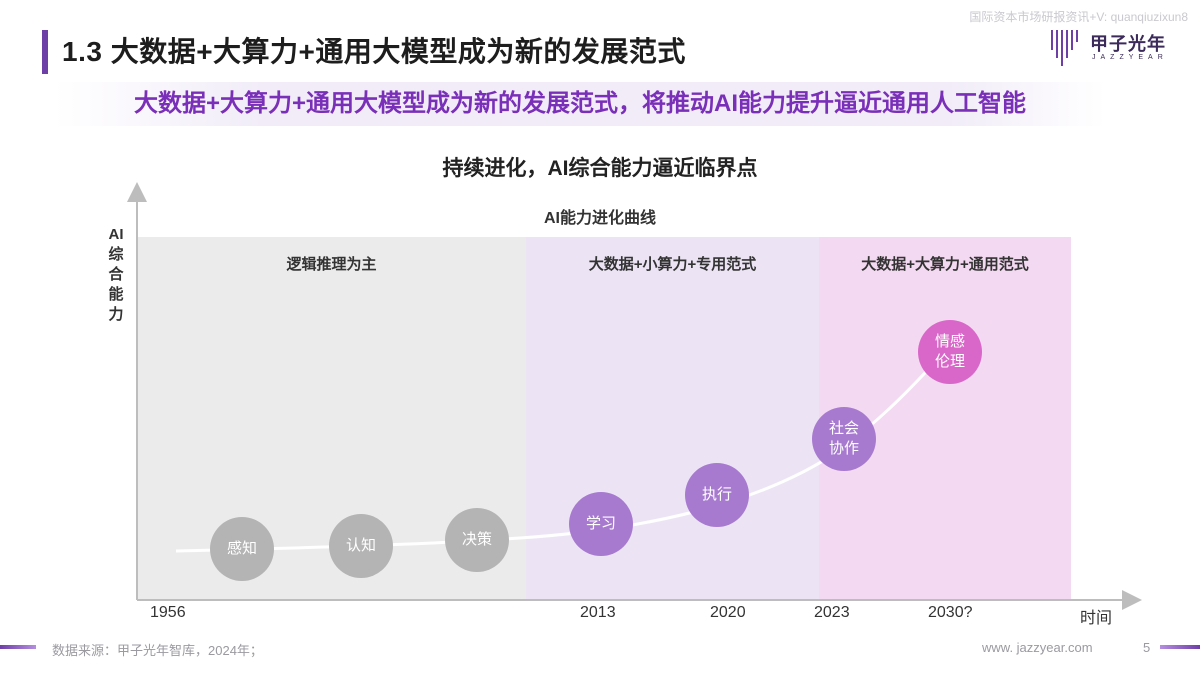 This screenshot has width=1200, height=675. What do you see at coordinates (1037, 647) in the screenshot?
I see `website-link: www. jazzyear.com` at bounding box center [1037, 647].